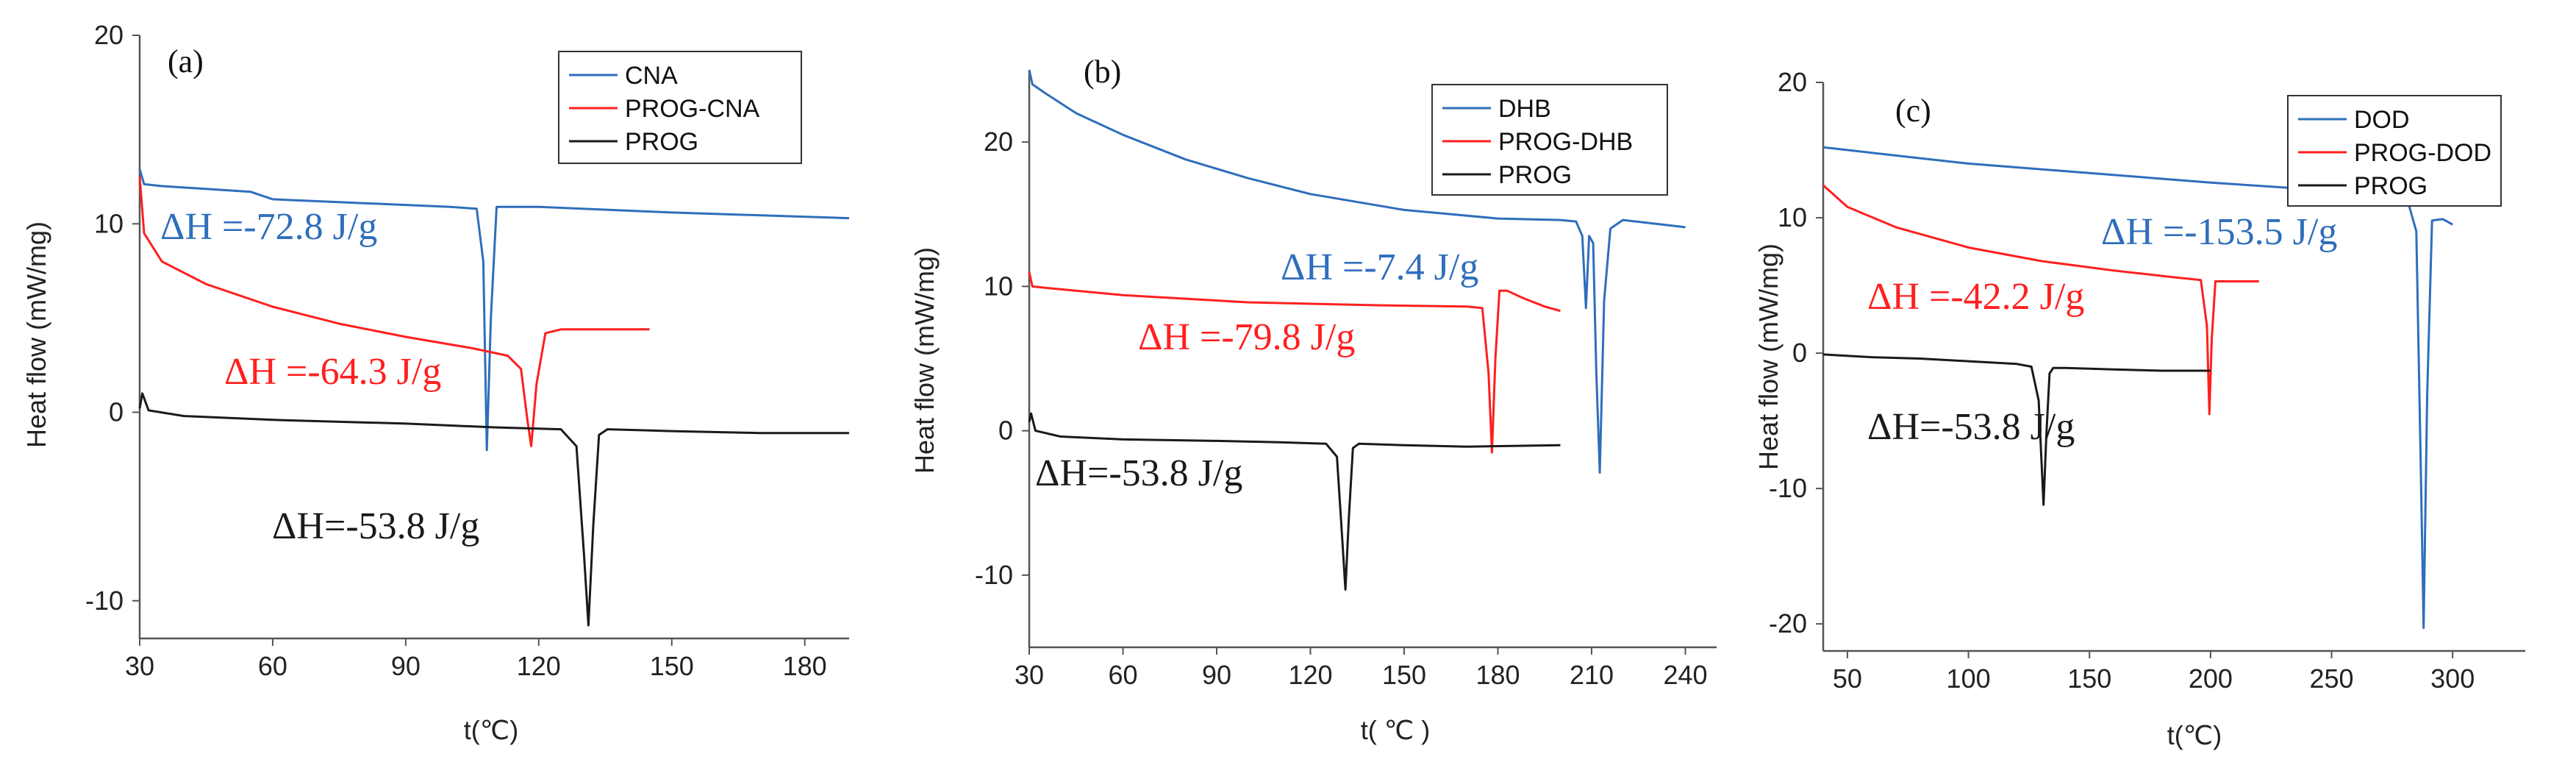 The height and width of the screenshot is (776, 2576). What do you see at coordinates (1524, 109) in the screenshot?
I see `legend-entry: DHB` at bounding box center [1524, 109].